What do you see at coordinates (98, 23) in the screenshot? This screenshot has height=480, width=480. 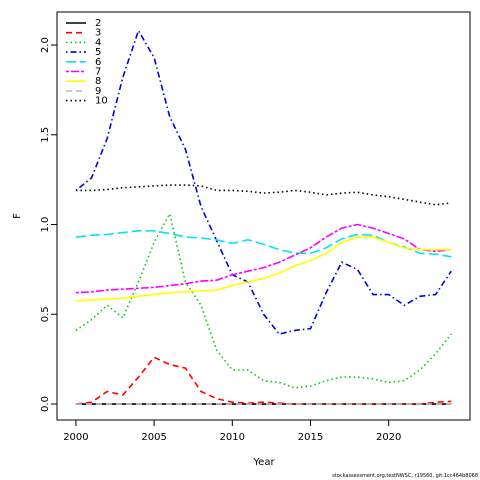 I see `legend-label: 2` at bounding box center [98, 23].